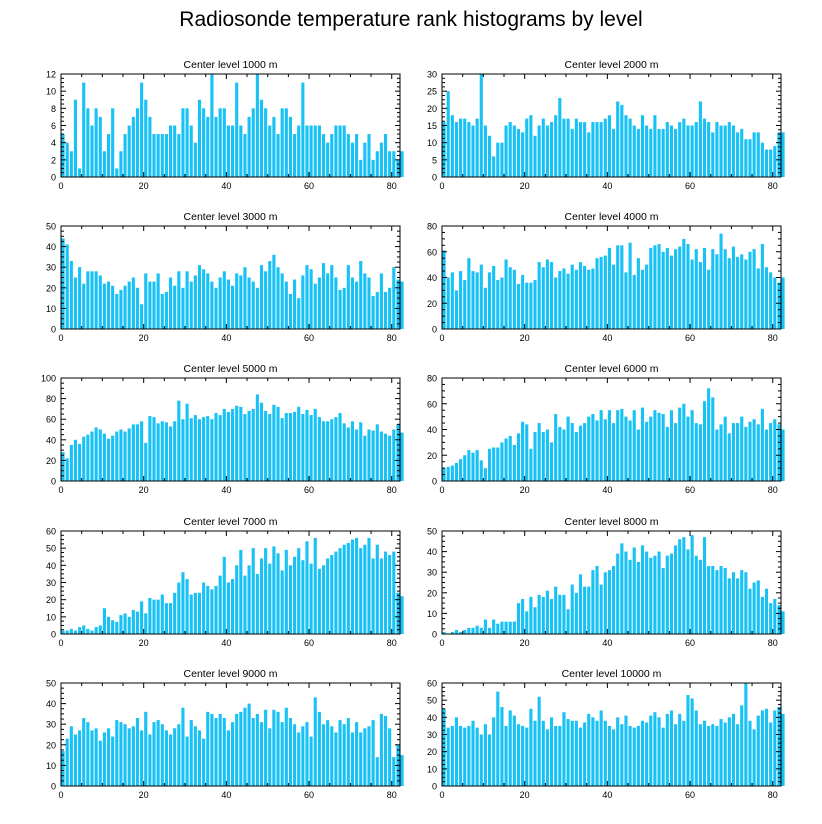 Image resolution: width=822 pixels, height=824 pixels. What do you see at coordinates (612, 674) in the screenshot?
I see `panel-10-title: Center level 10000 m` at bounding box center [612, 674].